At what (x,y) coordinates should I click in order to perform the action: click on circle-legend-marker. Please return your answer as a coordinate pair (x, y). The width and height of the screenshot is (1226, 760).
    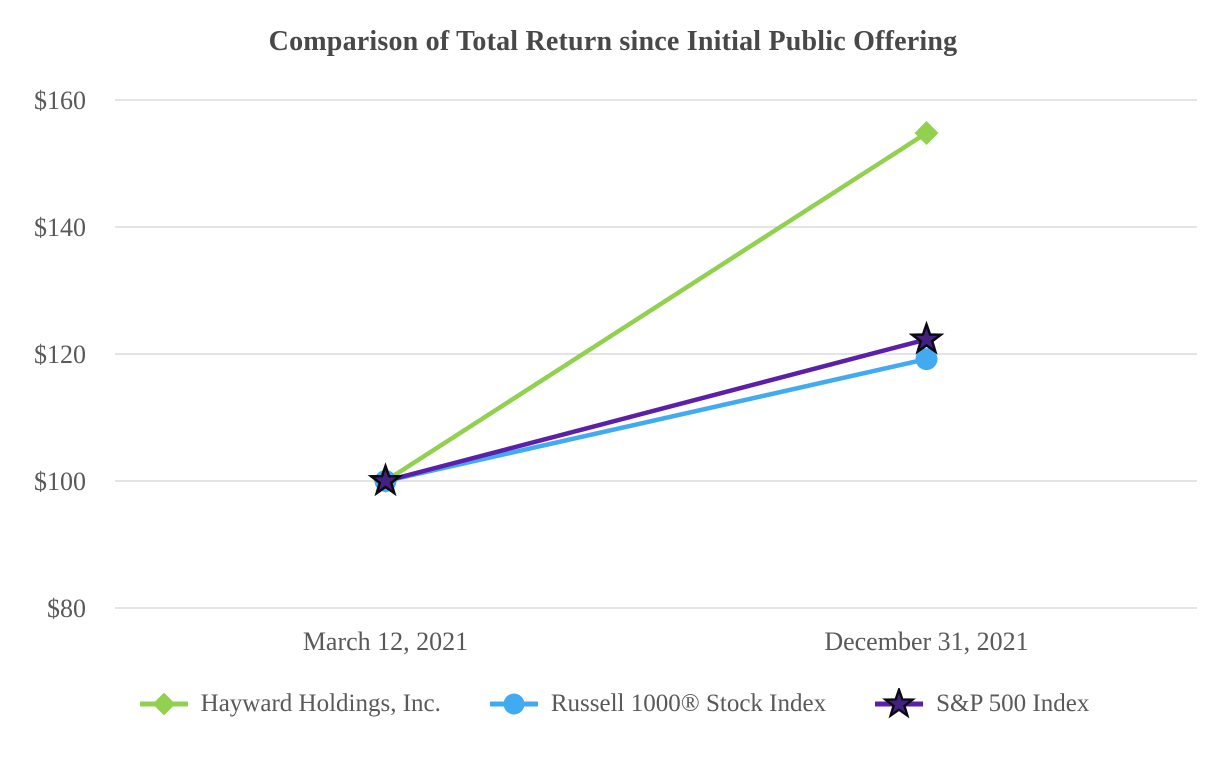
    Looking at the image, I should click on (513, 704).